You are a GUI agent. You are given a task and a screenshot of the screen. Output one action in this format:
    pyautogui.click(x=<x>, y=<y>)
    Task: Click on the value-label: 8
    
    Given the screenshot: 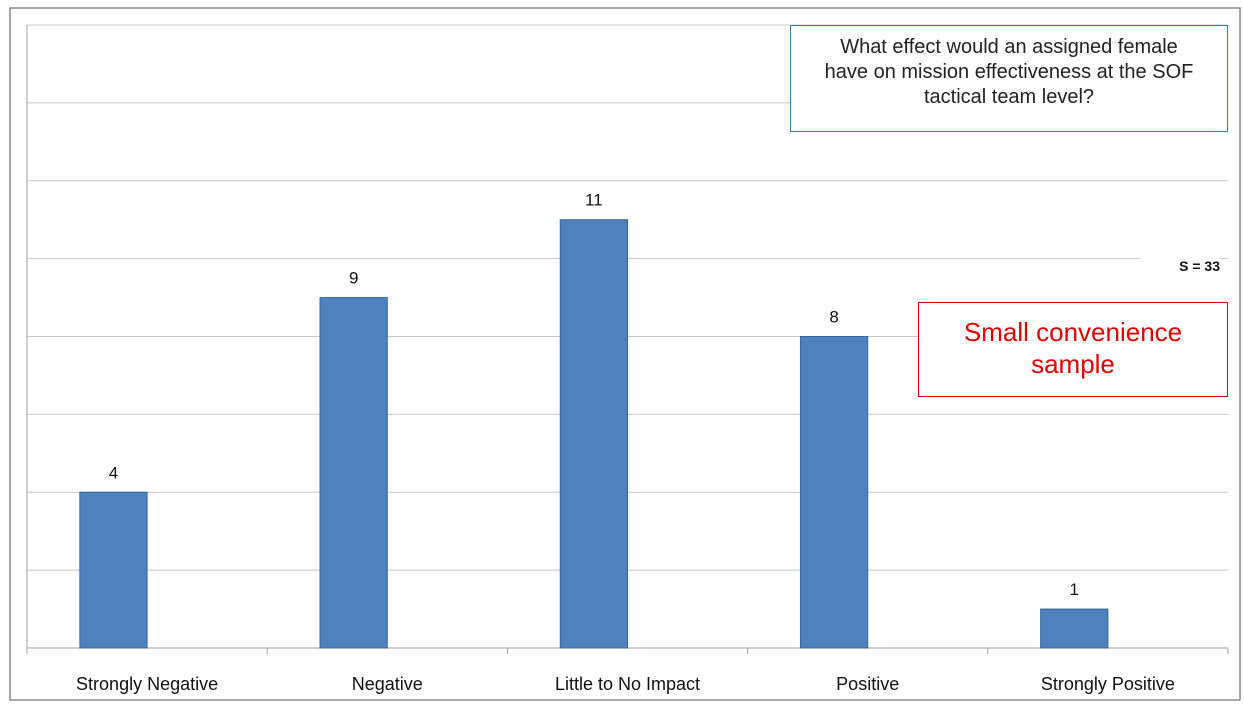 What is the action you would take?
    pyautogui.click(x=833, y=317)
    